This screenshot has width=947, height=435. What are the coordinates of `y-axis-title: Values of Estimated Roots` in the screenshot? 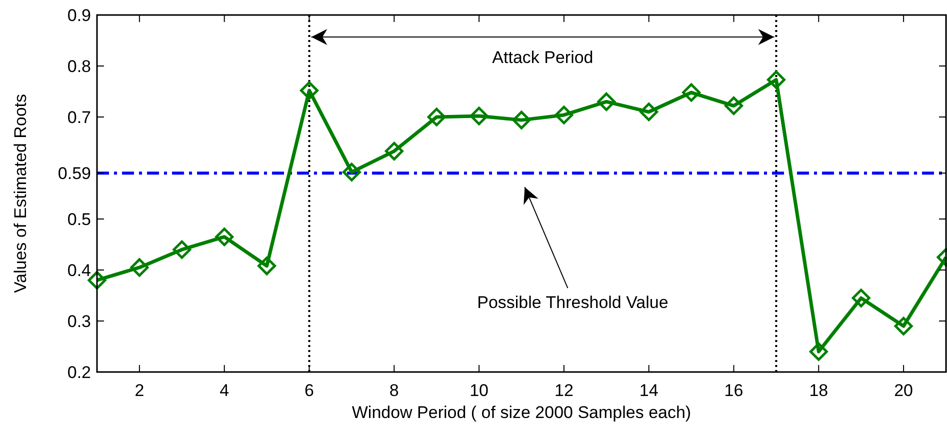 It's located at (20, 194).